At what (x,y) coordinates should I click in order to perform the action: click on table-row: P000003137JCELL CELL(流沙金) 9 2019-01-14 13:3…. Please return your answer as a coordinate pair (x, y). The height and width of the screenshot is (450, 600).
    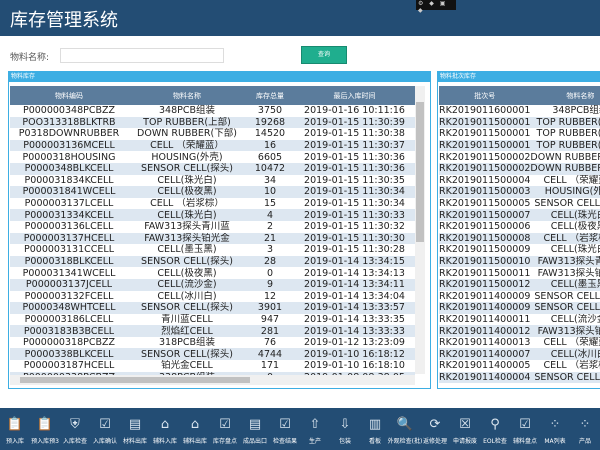
    Looking at the image, I should click on (212, 284).